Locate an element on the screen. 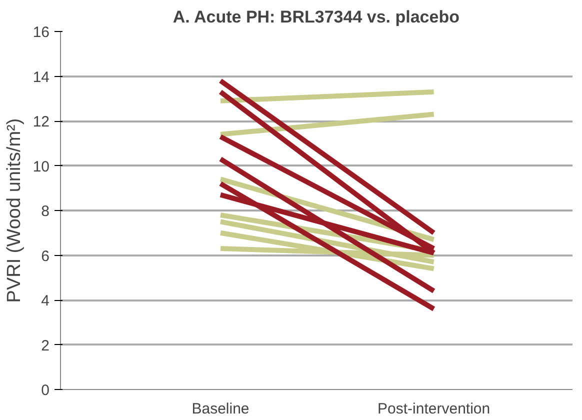 The image size is (582, 420). y-tick-label: 2 is located at coordinates (45, 345).